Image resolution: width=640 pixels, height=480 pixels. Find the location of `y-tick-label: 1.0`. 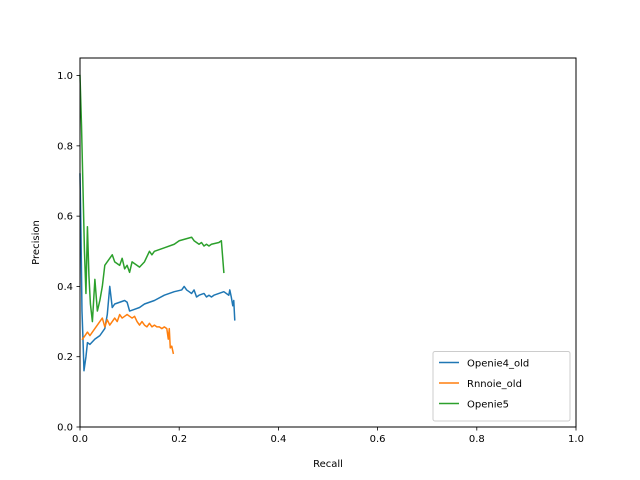

y-tick-label: 1.0 is located at coordinates (65, 76).